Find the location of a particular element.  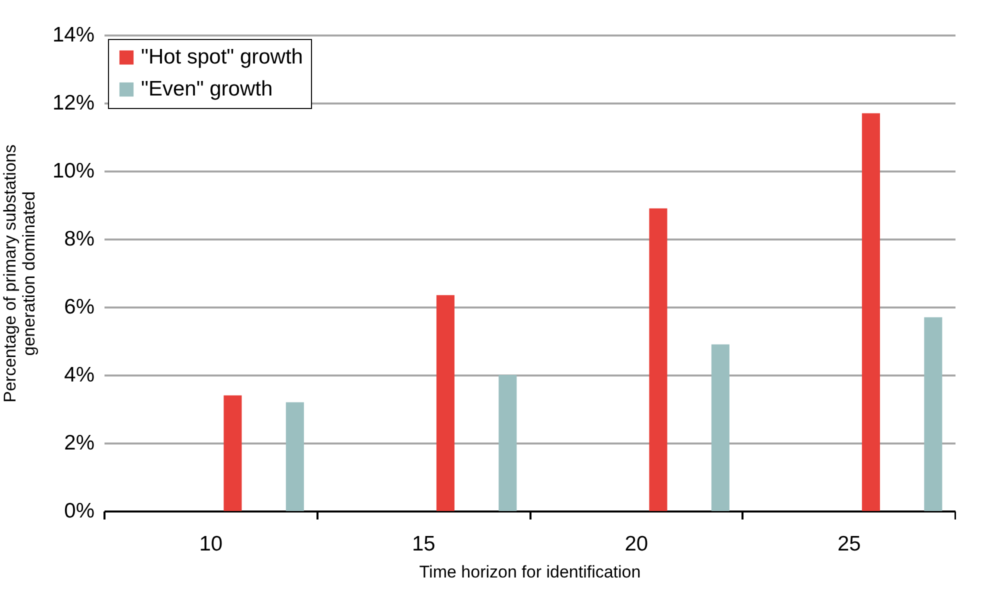

y-tick-label: 4% is located at coordinates (79, 375).